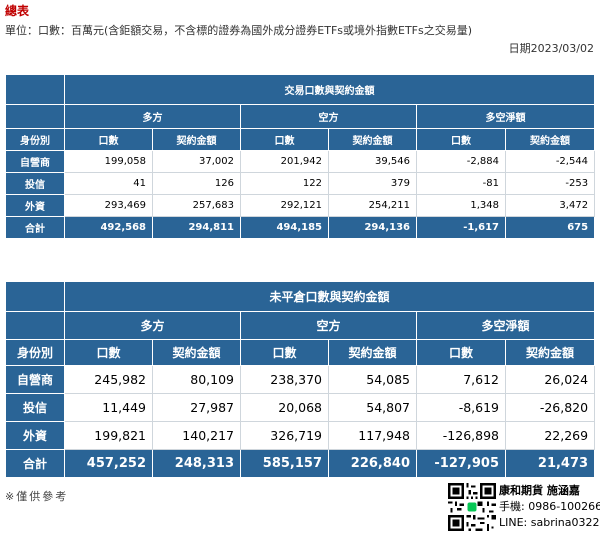  Describe the element at coordinates (372, 463) in the screenshot. I see `total-cell: 226,840` at that location.